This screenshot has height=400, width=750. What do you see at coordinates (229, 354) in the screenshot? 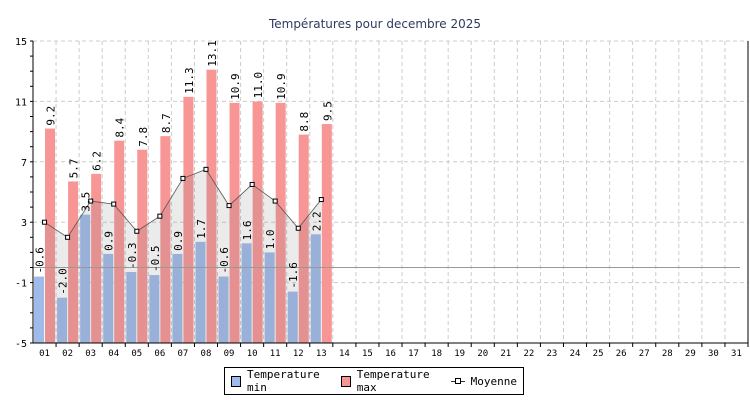
I see `x-tick-label: 09` at bounding box center [229, 354].